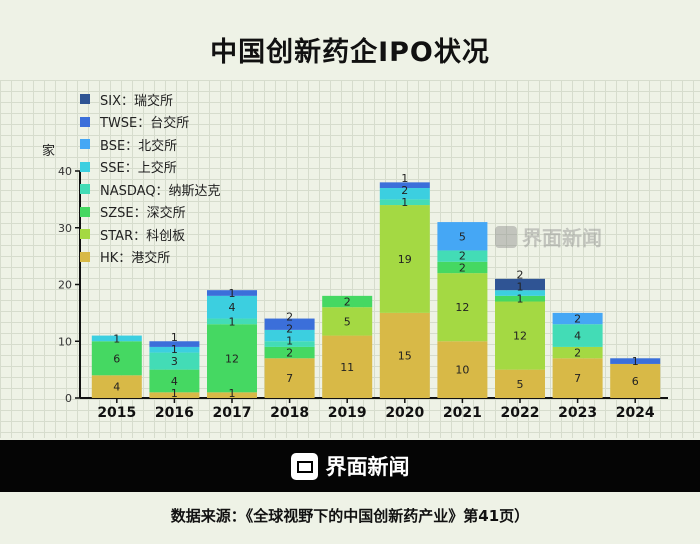 This screenshot has height=544, width=700. What do you see at coordinates (367, 467) in the screenshot?
I see `brand-name: 界面新闻` at bounding box center [367, 467].